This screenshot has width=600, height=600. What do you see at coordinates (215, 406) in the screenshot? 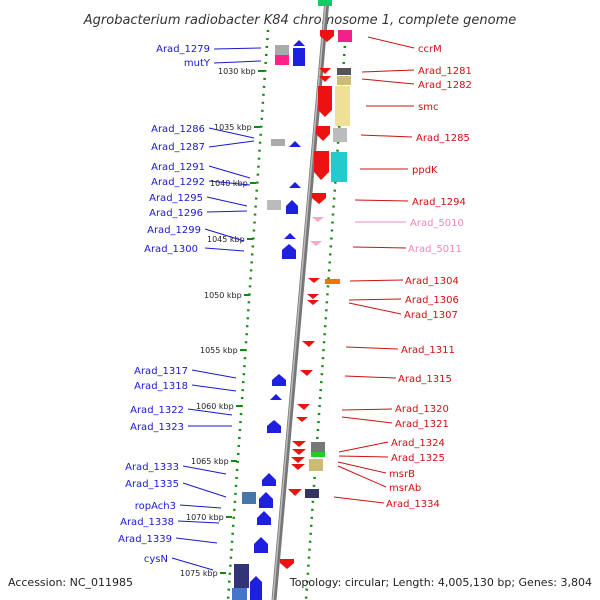
I see `kbp-label: 1060 kbp` at bounding box center [215, 406].